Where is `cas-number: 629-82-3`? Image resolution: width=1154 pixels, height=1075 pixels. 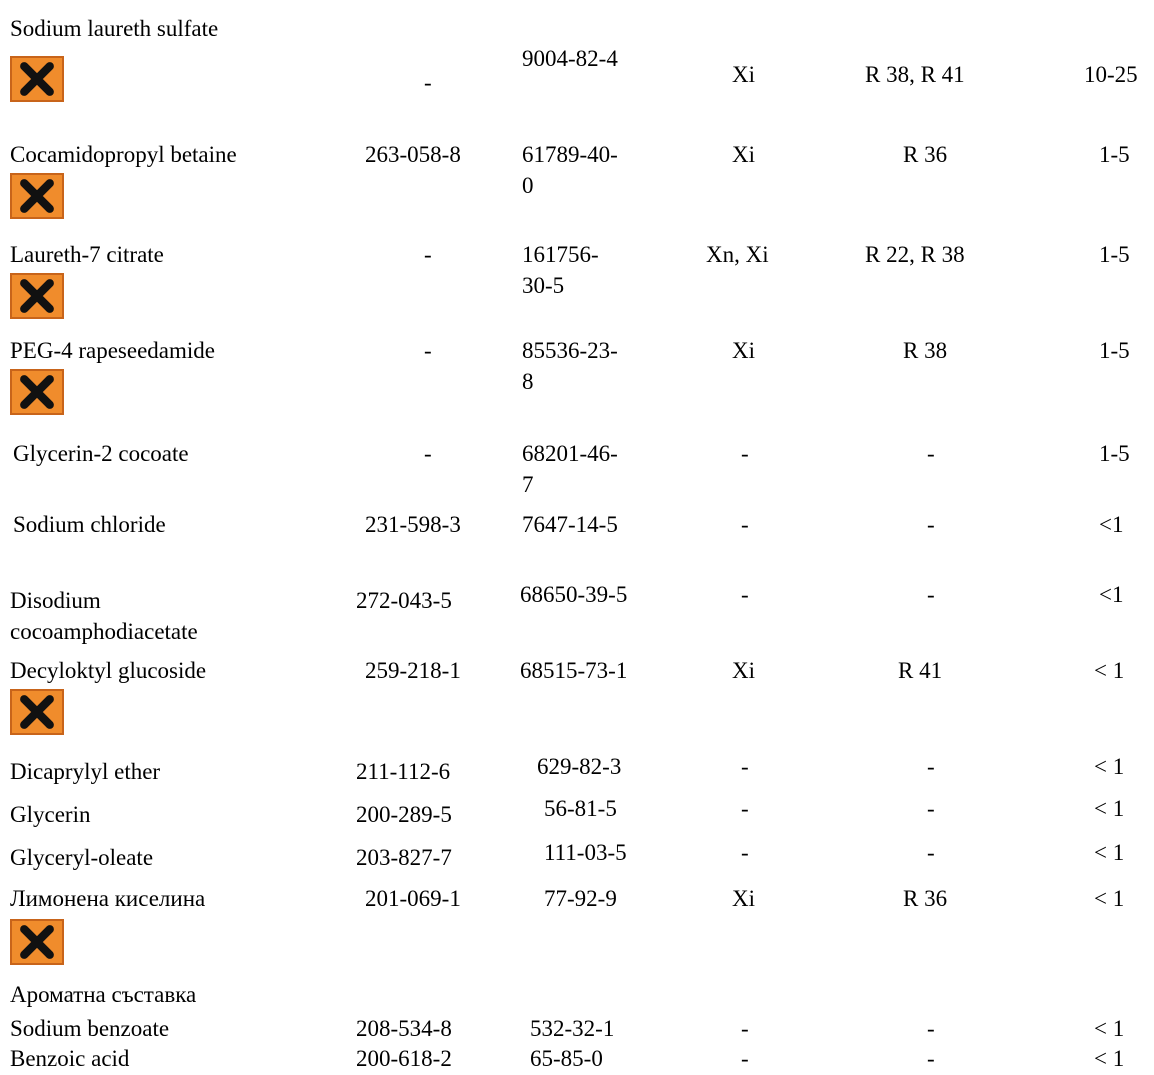 cas-number: 629-82-3 is located at coordinates (579, 766).